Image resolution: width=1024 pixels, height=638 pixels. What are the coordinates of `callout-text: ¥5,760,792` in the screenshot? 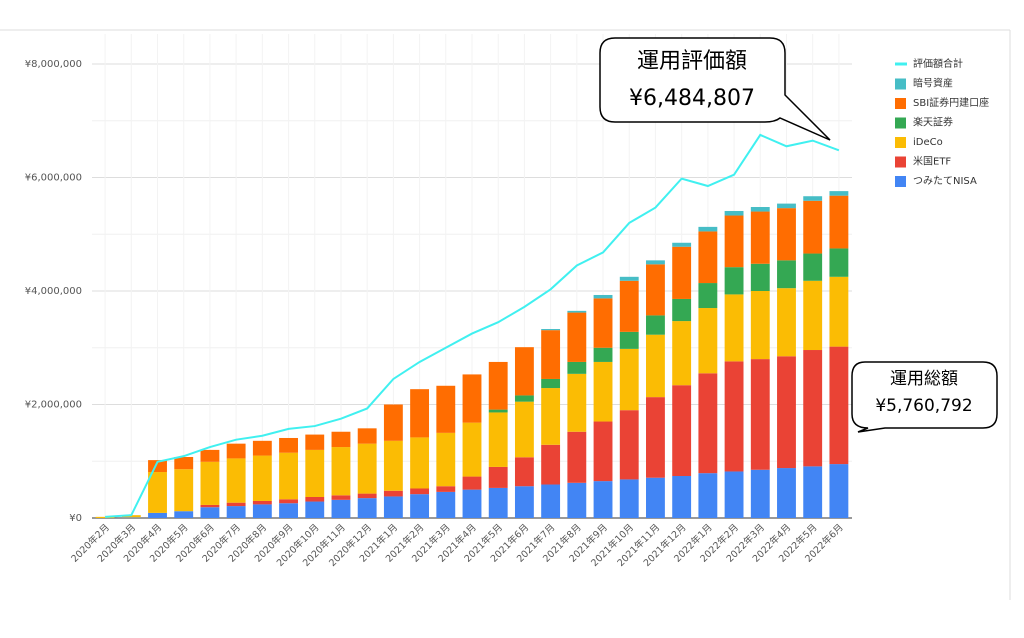 It's located at (923, 406).